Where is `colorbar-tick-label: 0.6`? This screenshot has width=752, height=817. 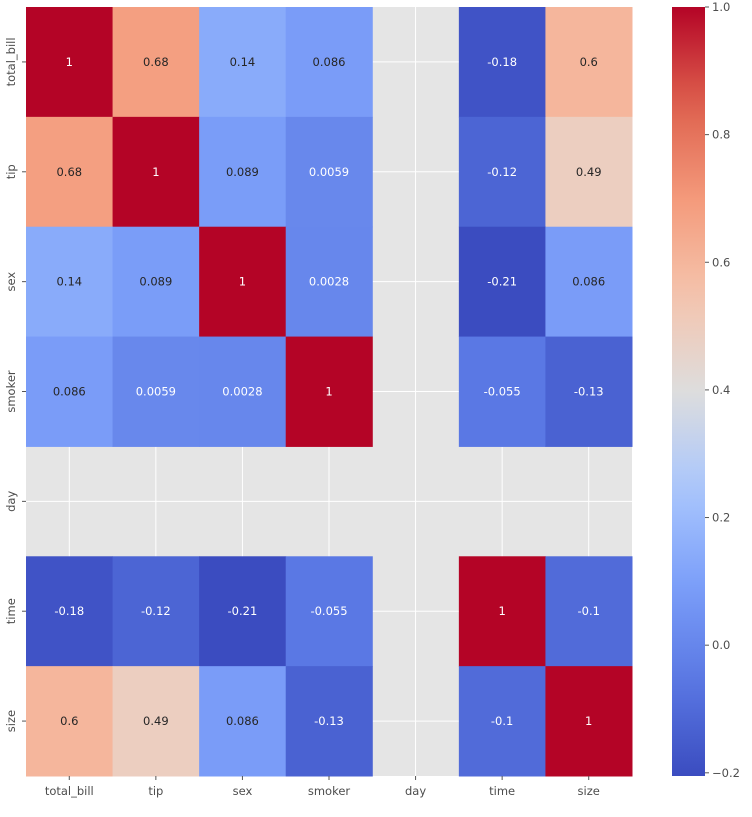
colorbar-tick-label: 0.6 is located at coordinates (721, 262).